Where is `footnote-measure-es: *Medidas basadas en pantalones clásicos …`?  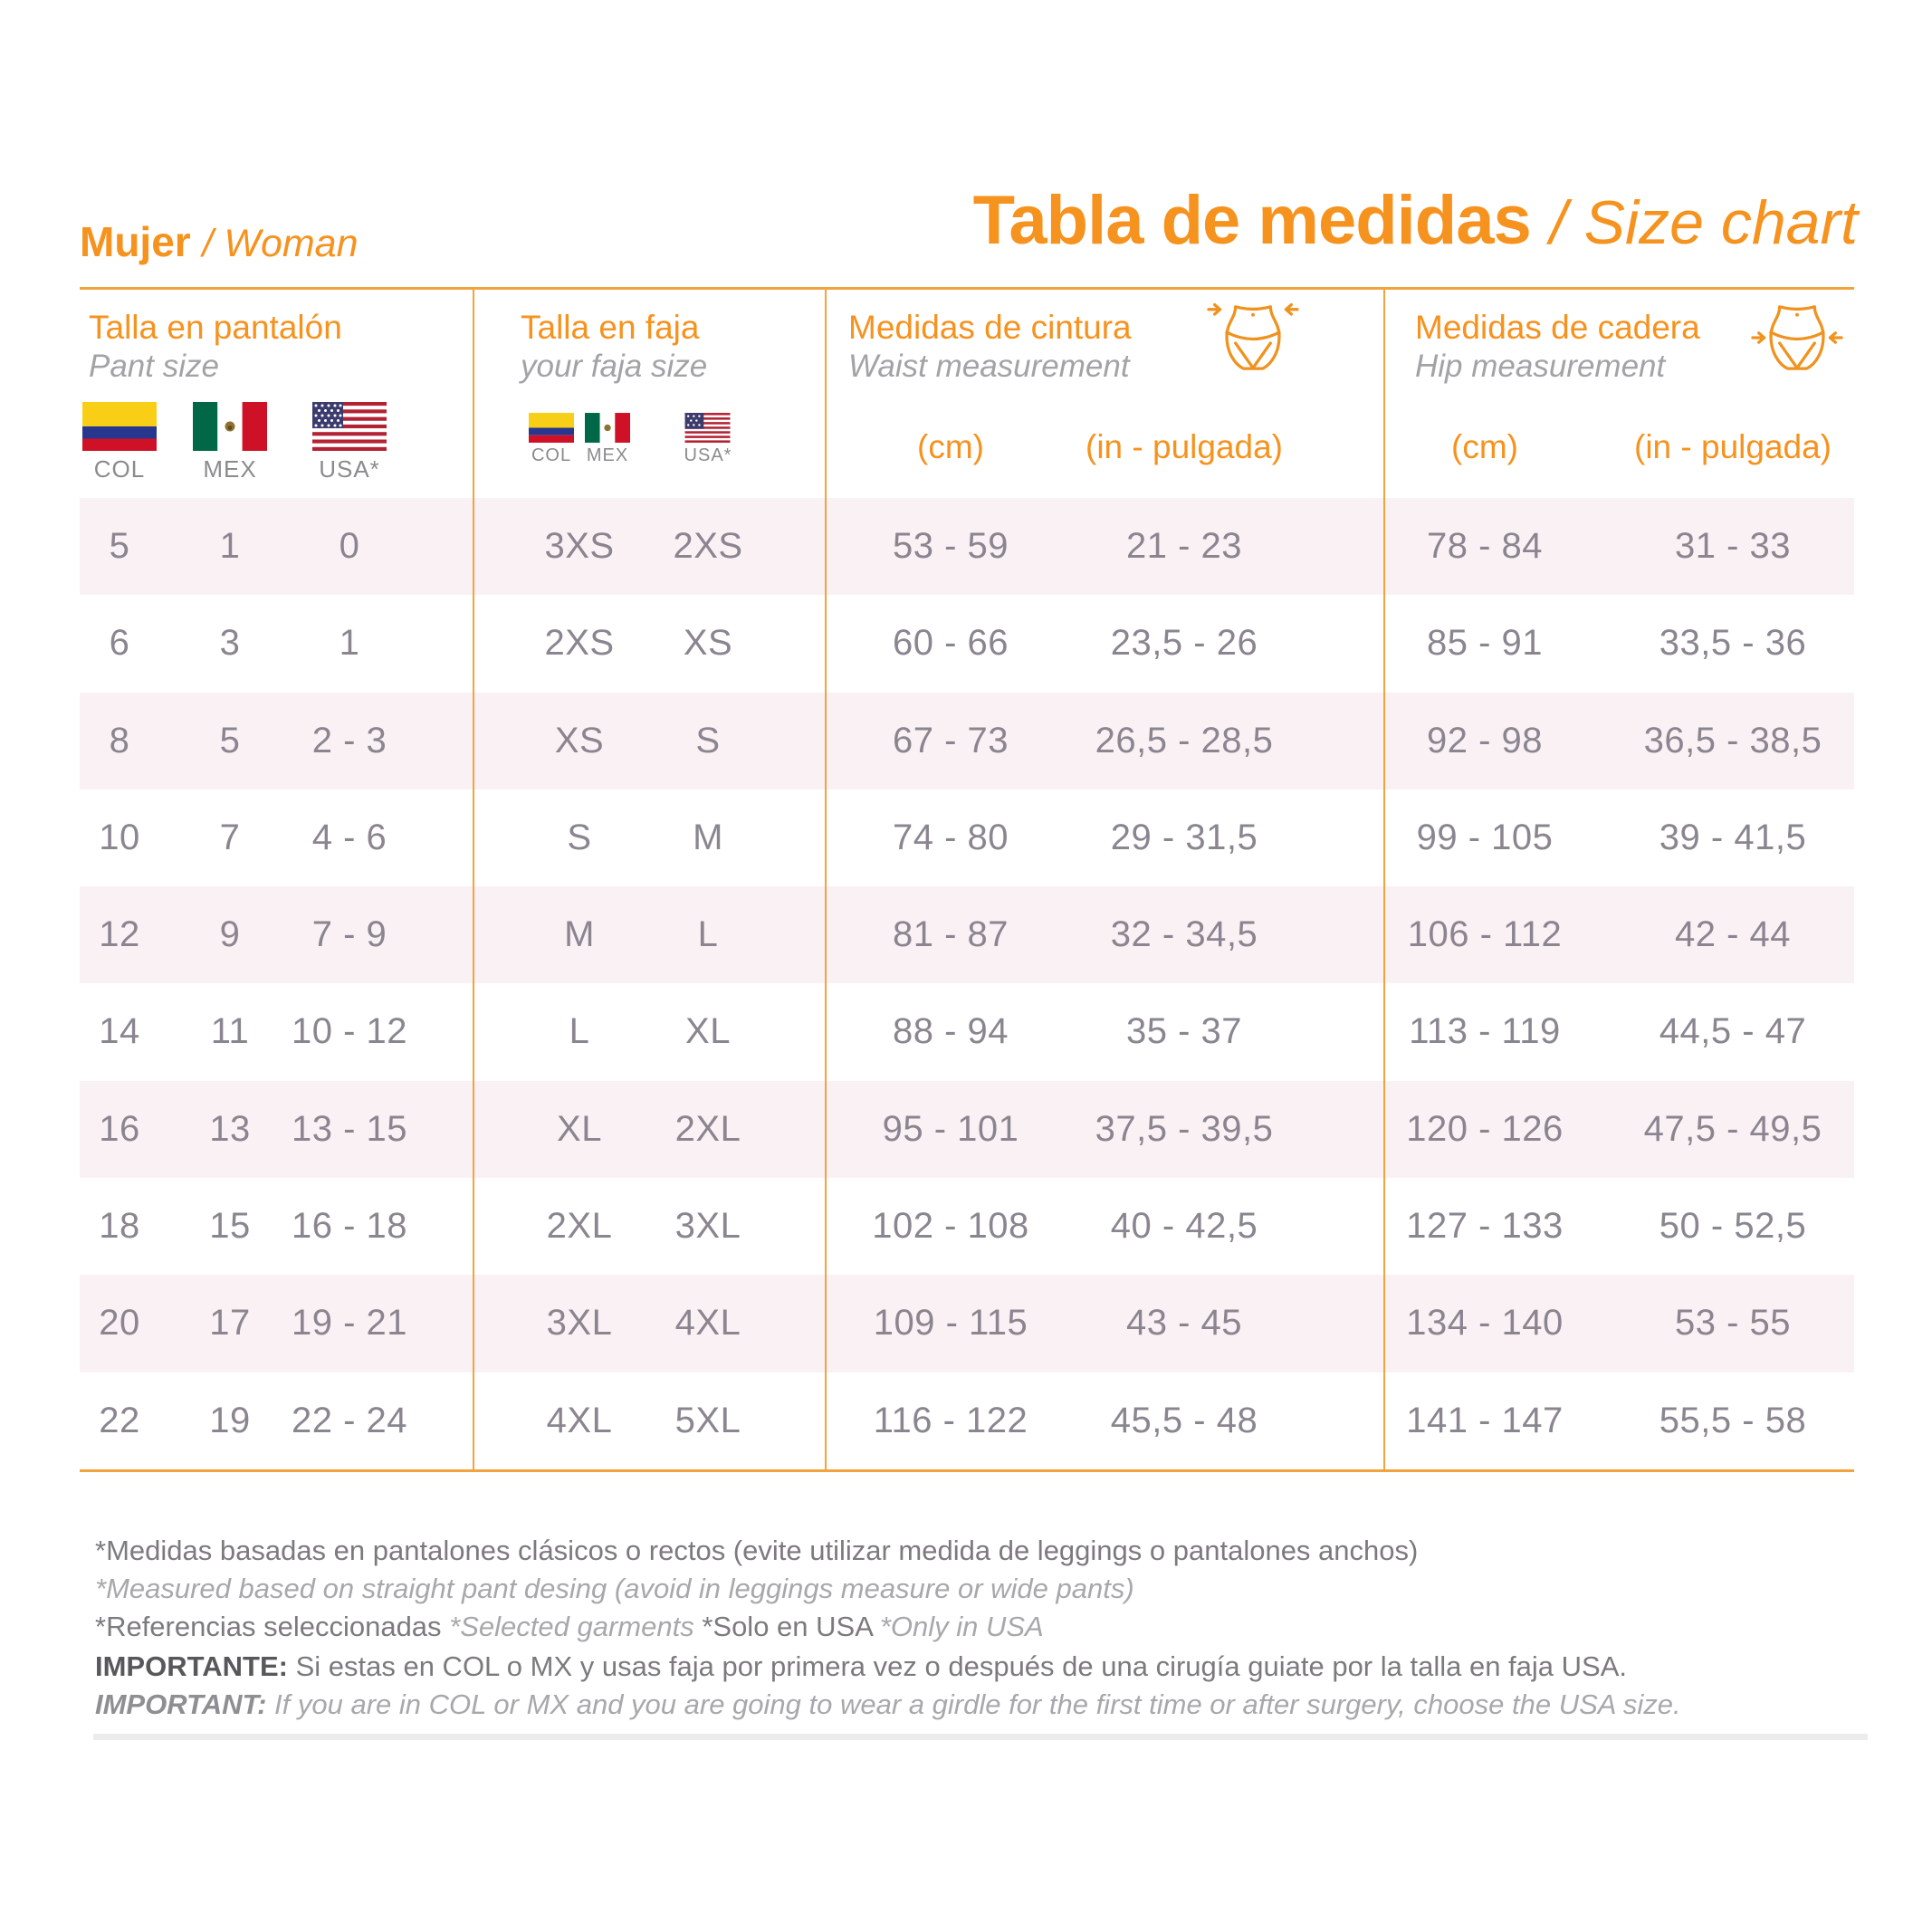
footnote-measure-es: *Medidas basadas en pantalones clásicos … is located at coordinates (757, 1550).